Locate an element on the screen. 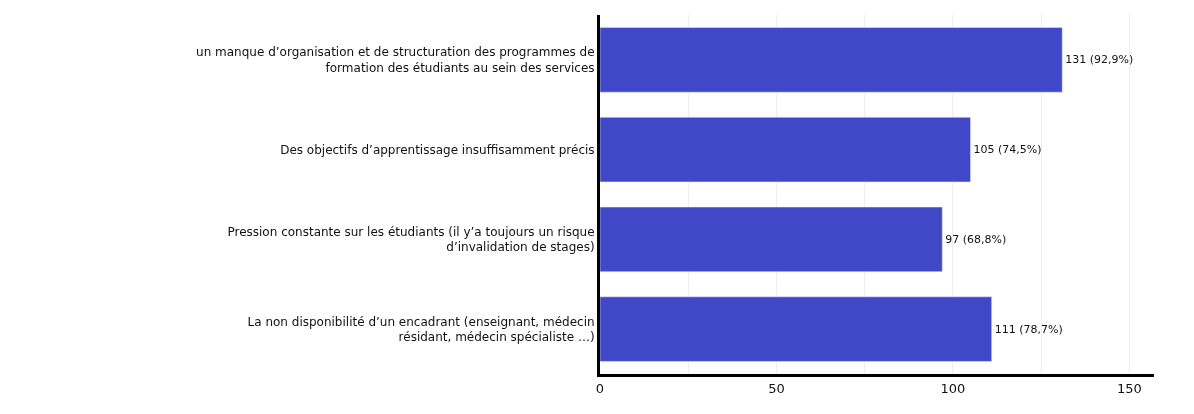  x-tick-label: 0 is located at coordinates (600, 388).